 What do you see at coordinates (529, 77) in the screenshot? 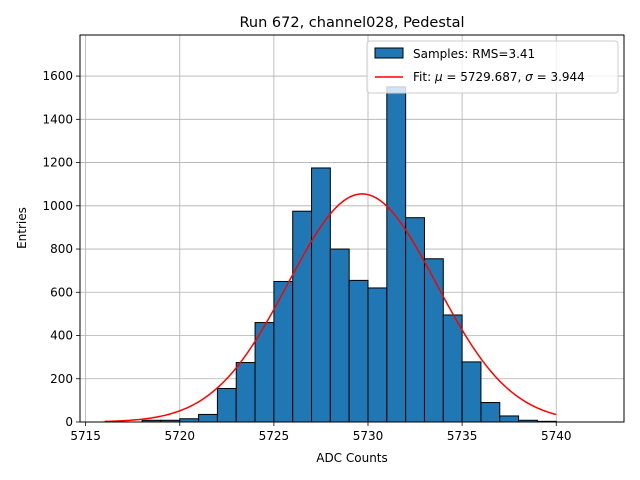
I see `legend-fit-sigma-symbol: σ` at bounding box center [529, 77].